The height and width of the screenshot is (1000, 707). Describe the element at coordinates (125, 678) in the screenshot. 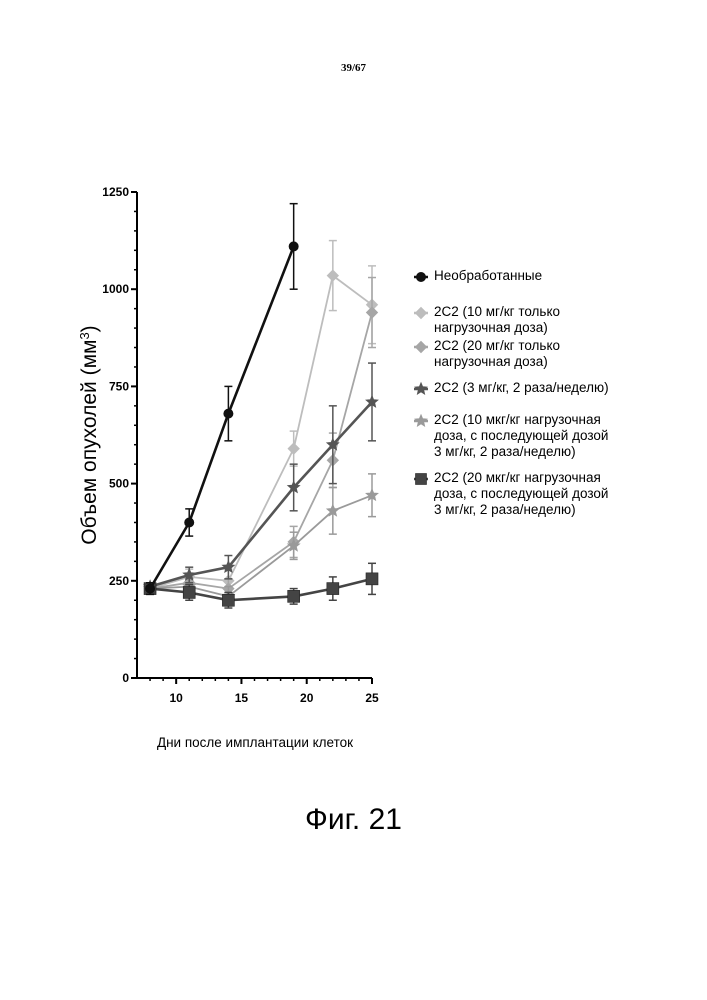

I see `y-tick-label: 0` at that location.